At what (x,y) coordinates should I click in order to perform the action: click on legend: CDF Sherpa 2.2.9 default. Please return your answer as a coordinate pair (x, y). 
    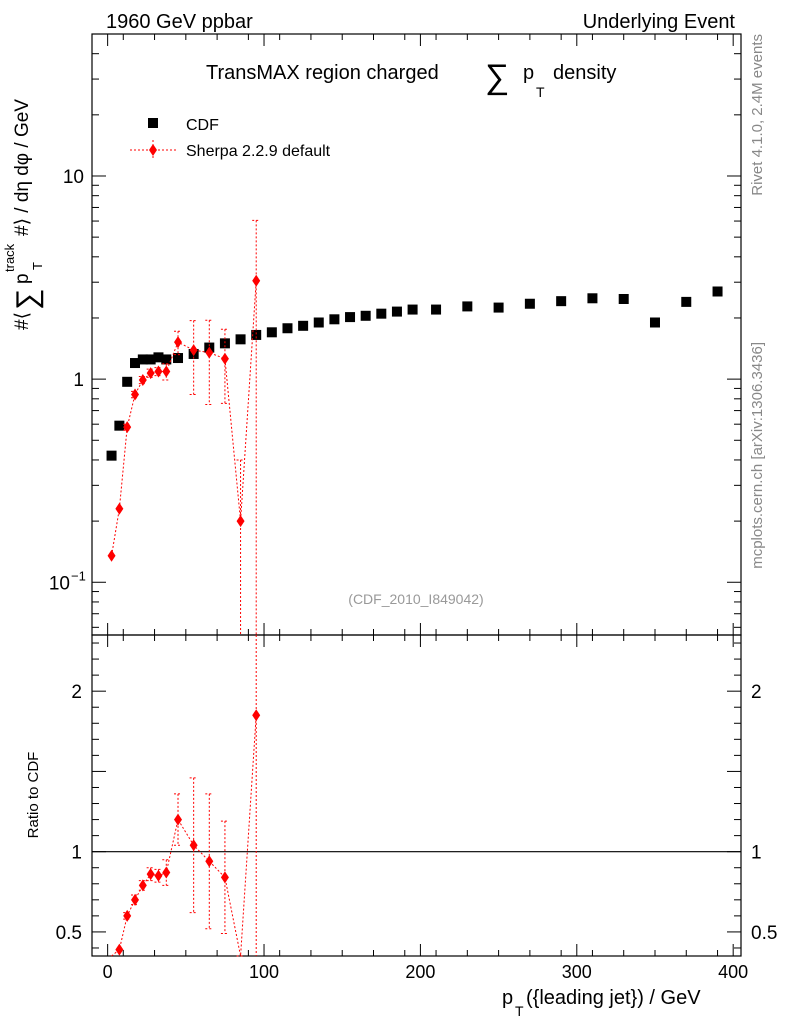
    Looking at the image, I should click on (230, 138).